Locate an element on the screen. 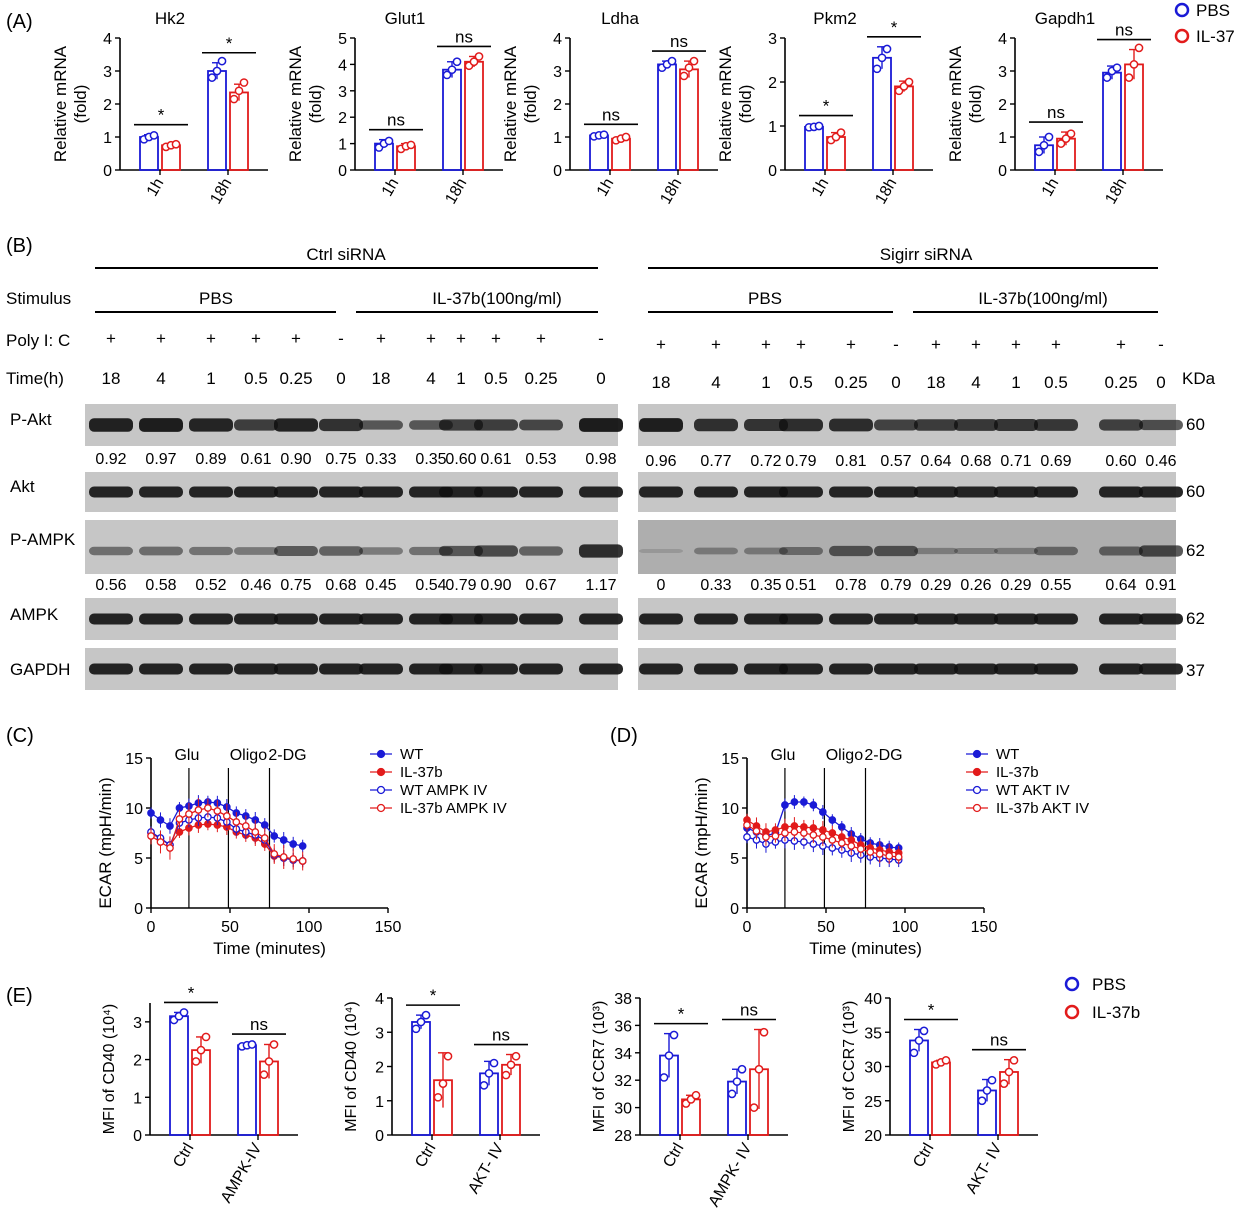 The image size is (1242, 1224). panel-label-d: (D) is located at coordinates (624, 736).